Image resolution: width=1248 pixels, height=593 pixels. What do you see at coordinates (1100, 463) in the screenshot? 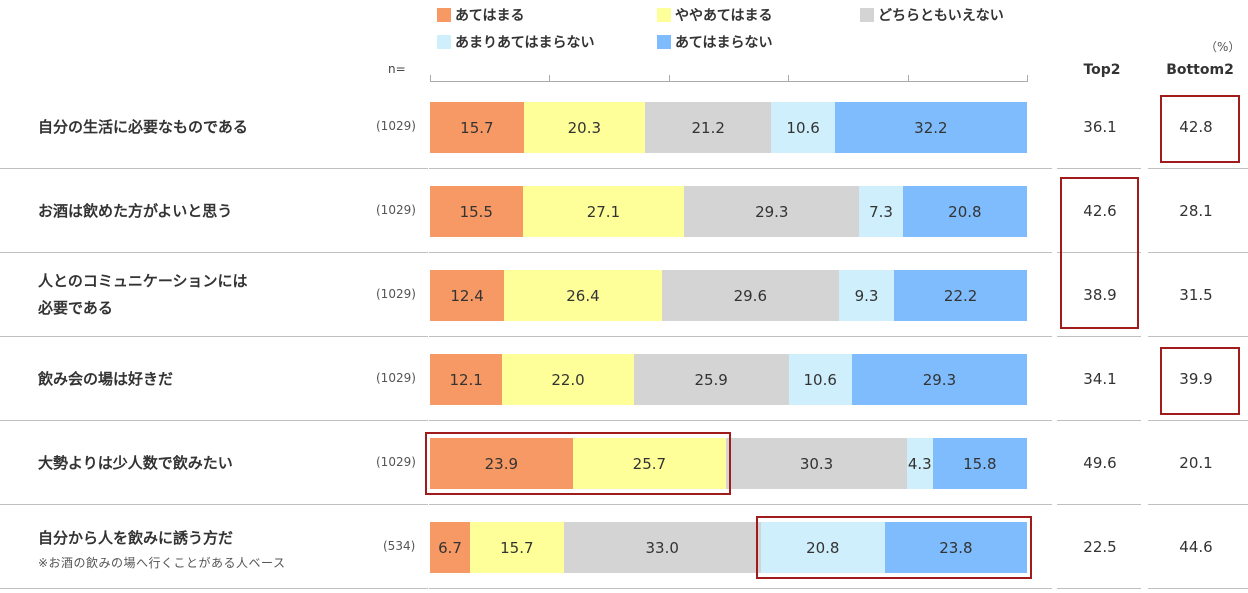
I see `top2-value: 49.6` at bounding box center [1100, 463].